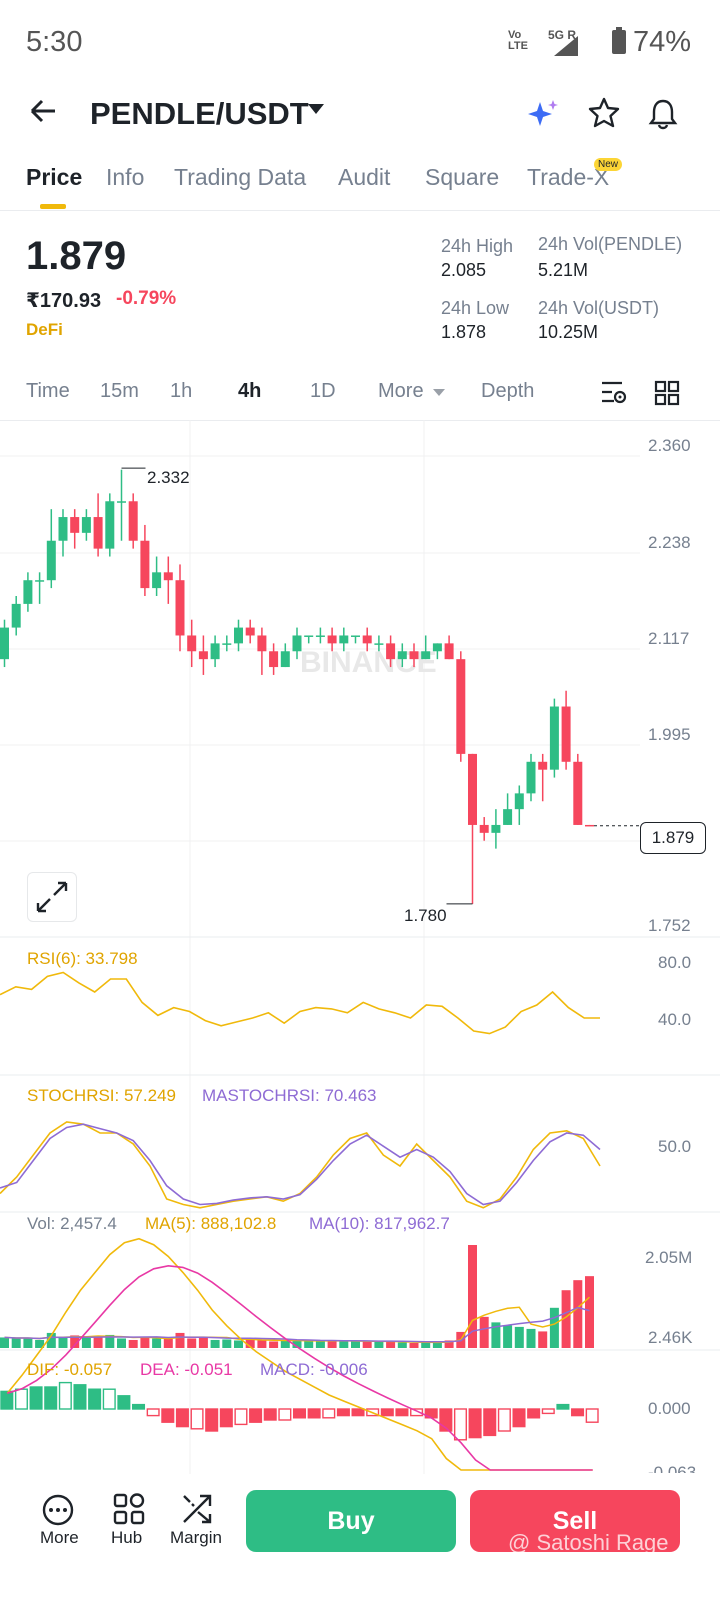 The height and width of the screenshot is (1600, 720). What do you see at coordinates (544, 116) in the screenshot?
I see `ai-sparkle-icon: Ai` at bounding box center [544, 116].